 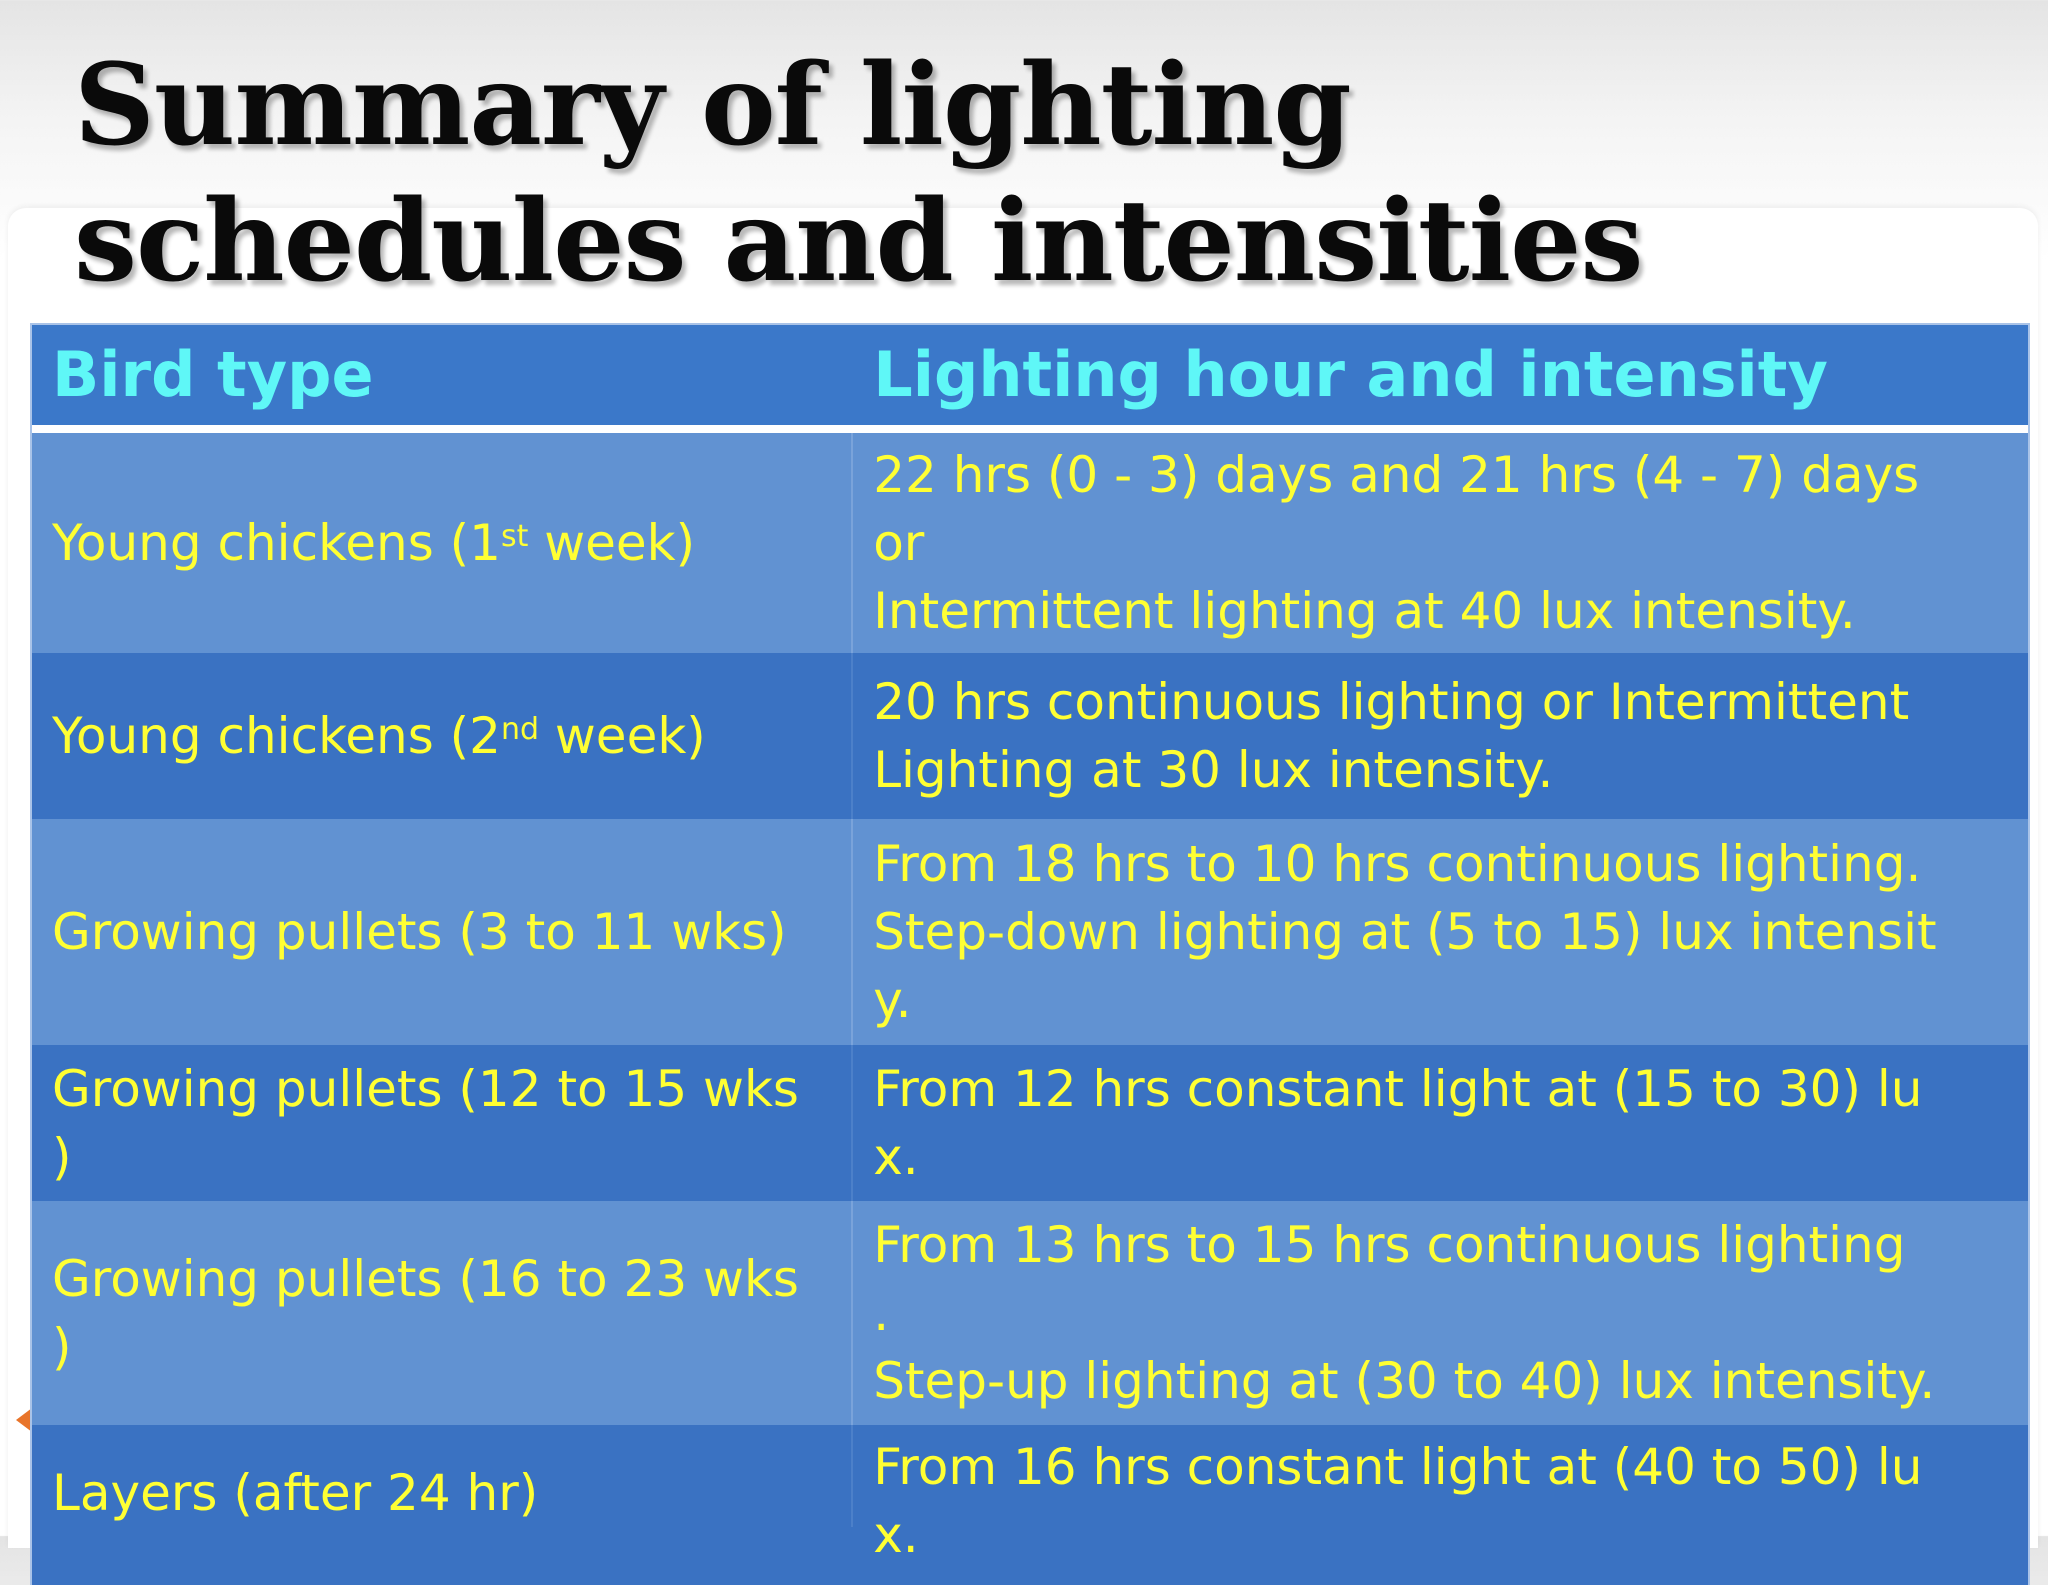 What do you see at coordinates (425, 1123) in the screenshot?
I see `bird-type-text: Growing pullets (12 to 15 wks )` at bounding box center [425, 1123].